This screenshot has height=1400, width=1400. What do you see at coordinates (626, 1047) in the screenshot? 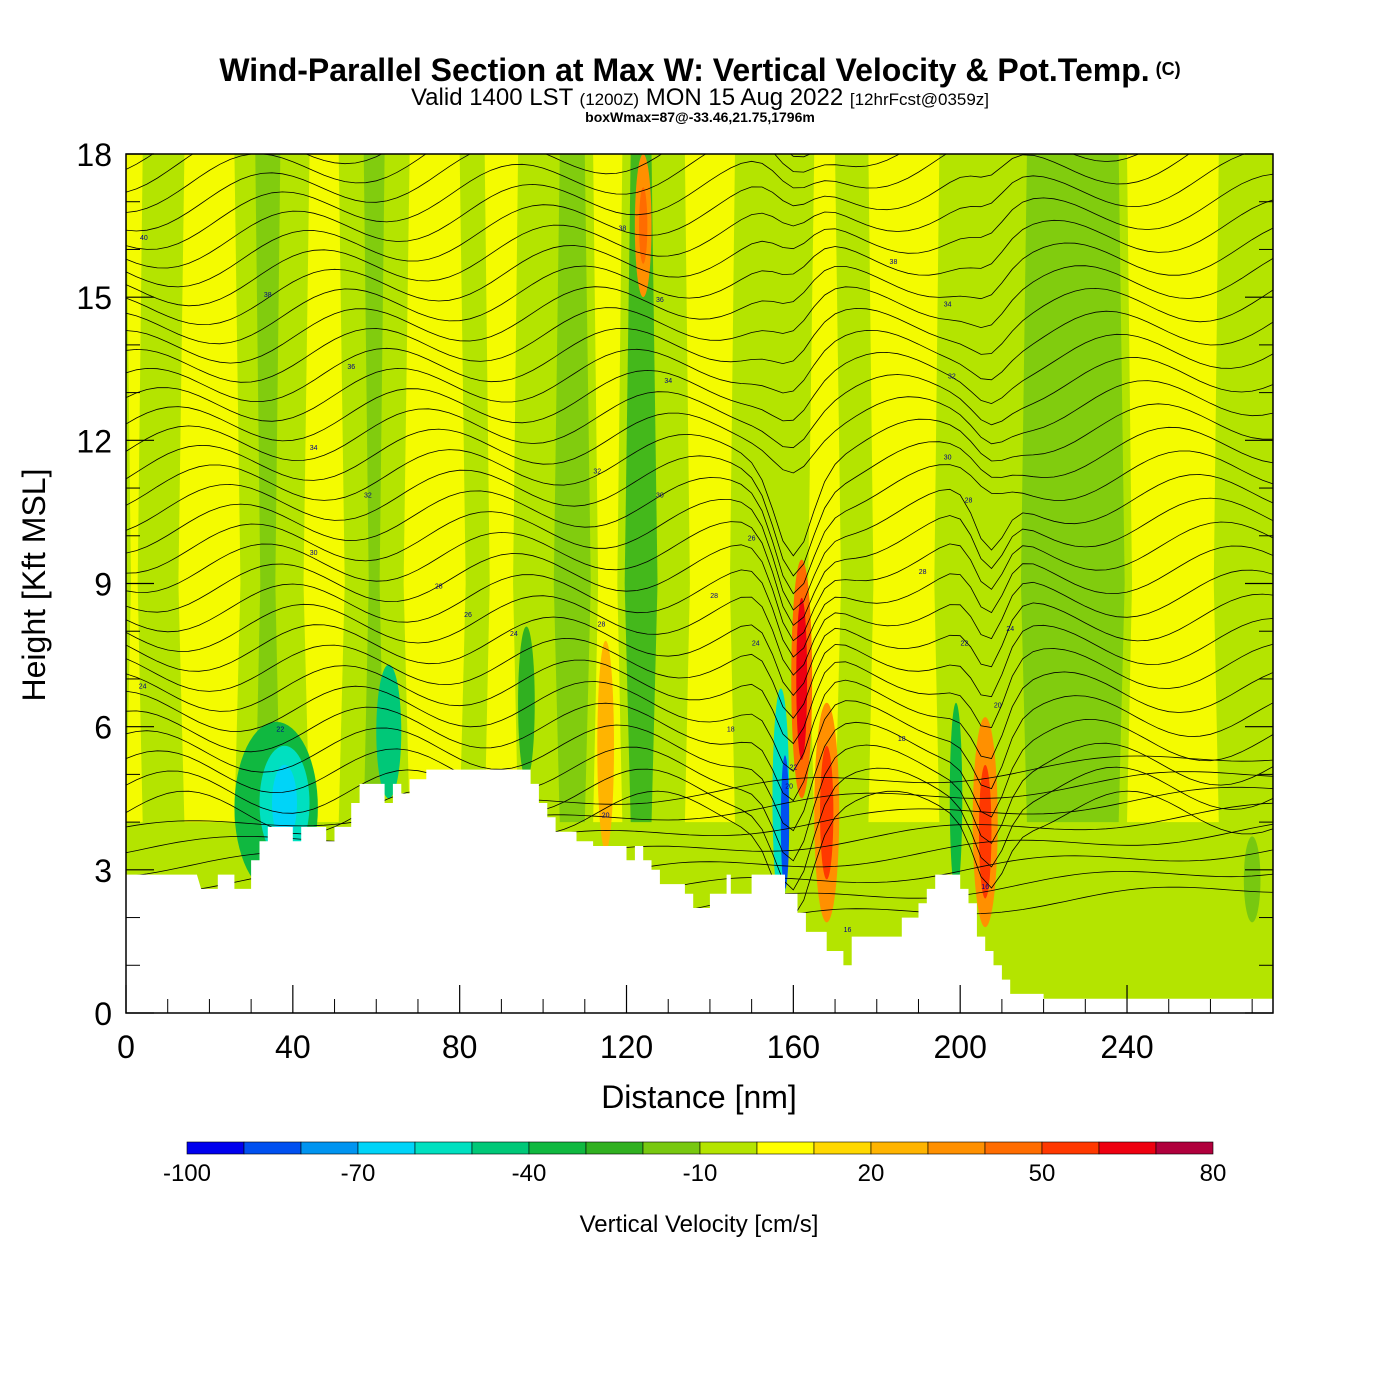
I see `x-tick-label: 120` at bounding box center [626, 1047].